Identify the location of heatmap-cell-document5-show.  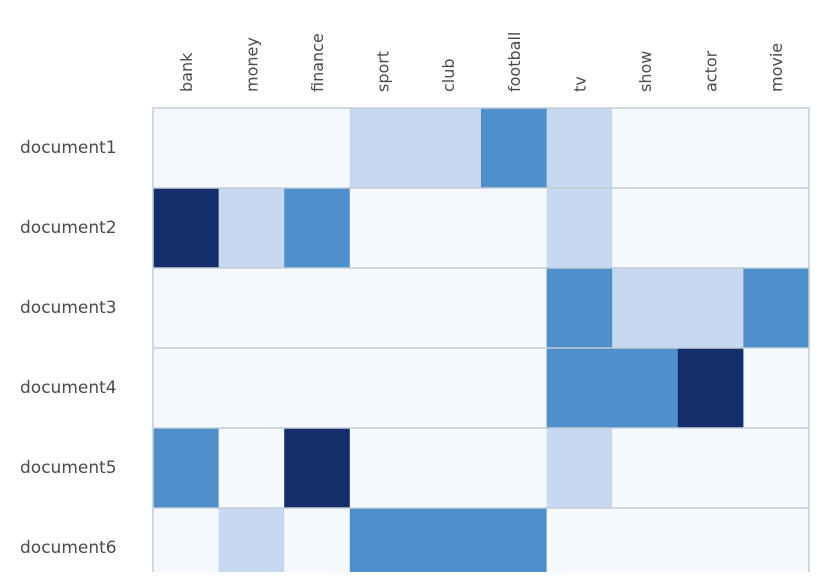
(645, 468).